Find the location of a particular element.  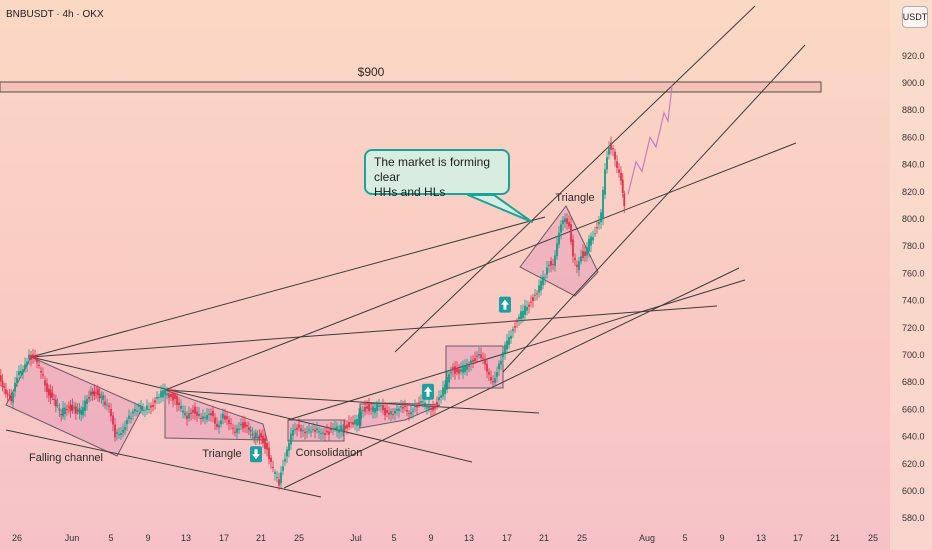

time-tick-label: 21 is located at coordinates (544, 538).